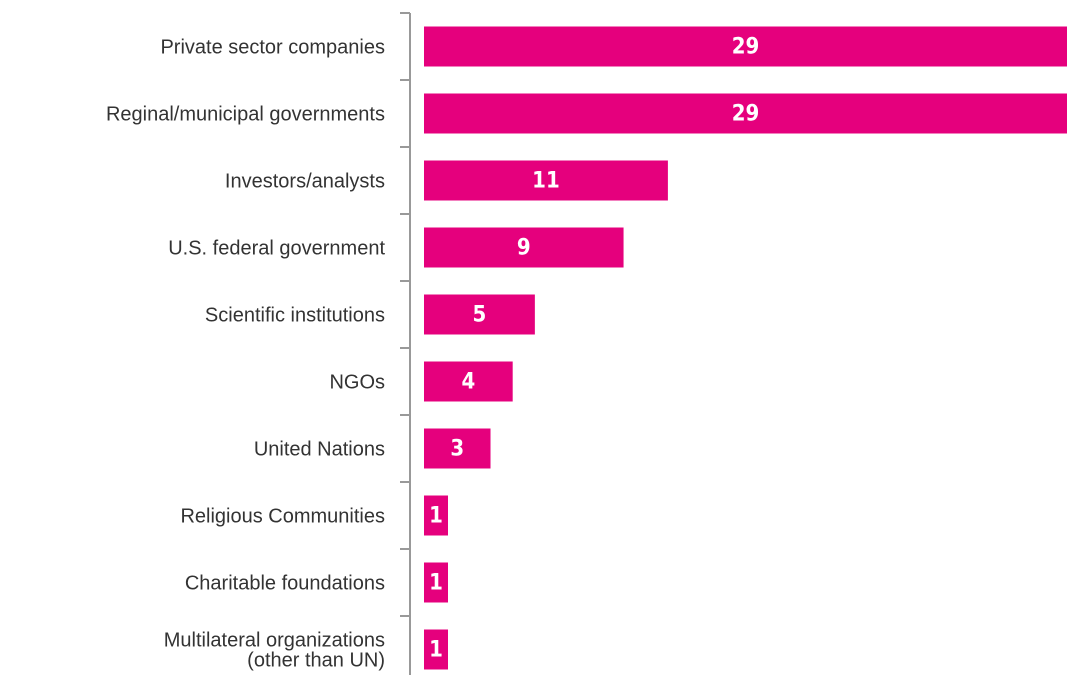 This screenshot has width=1067, height=675. I want to click on data-label: 9, so click(524, 248).